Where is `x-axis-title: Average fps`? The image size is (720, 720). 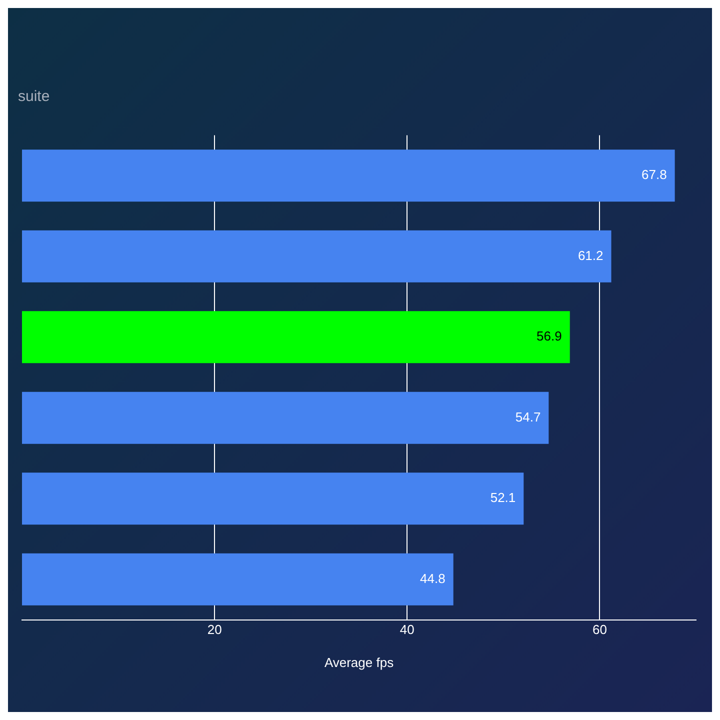
x-axis-title: Average fps is located at coordinates (359, 662).